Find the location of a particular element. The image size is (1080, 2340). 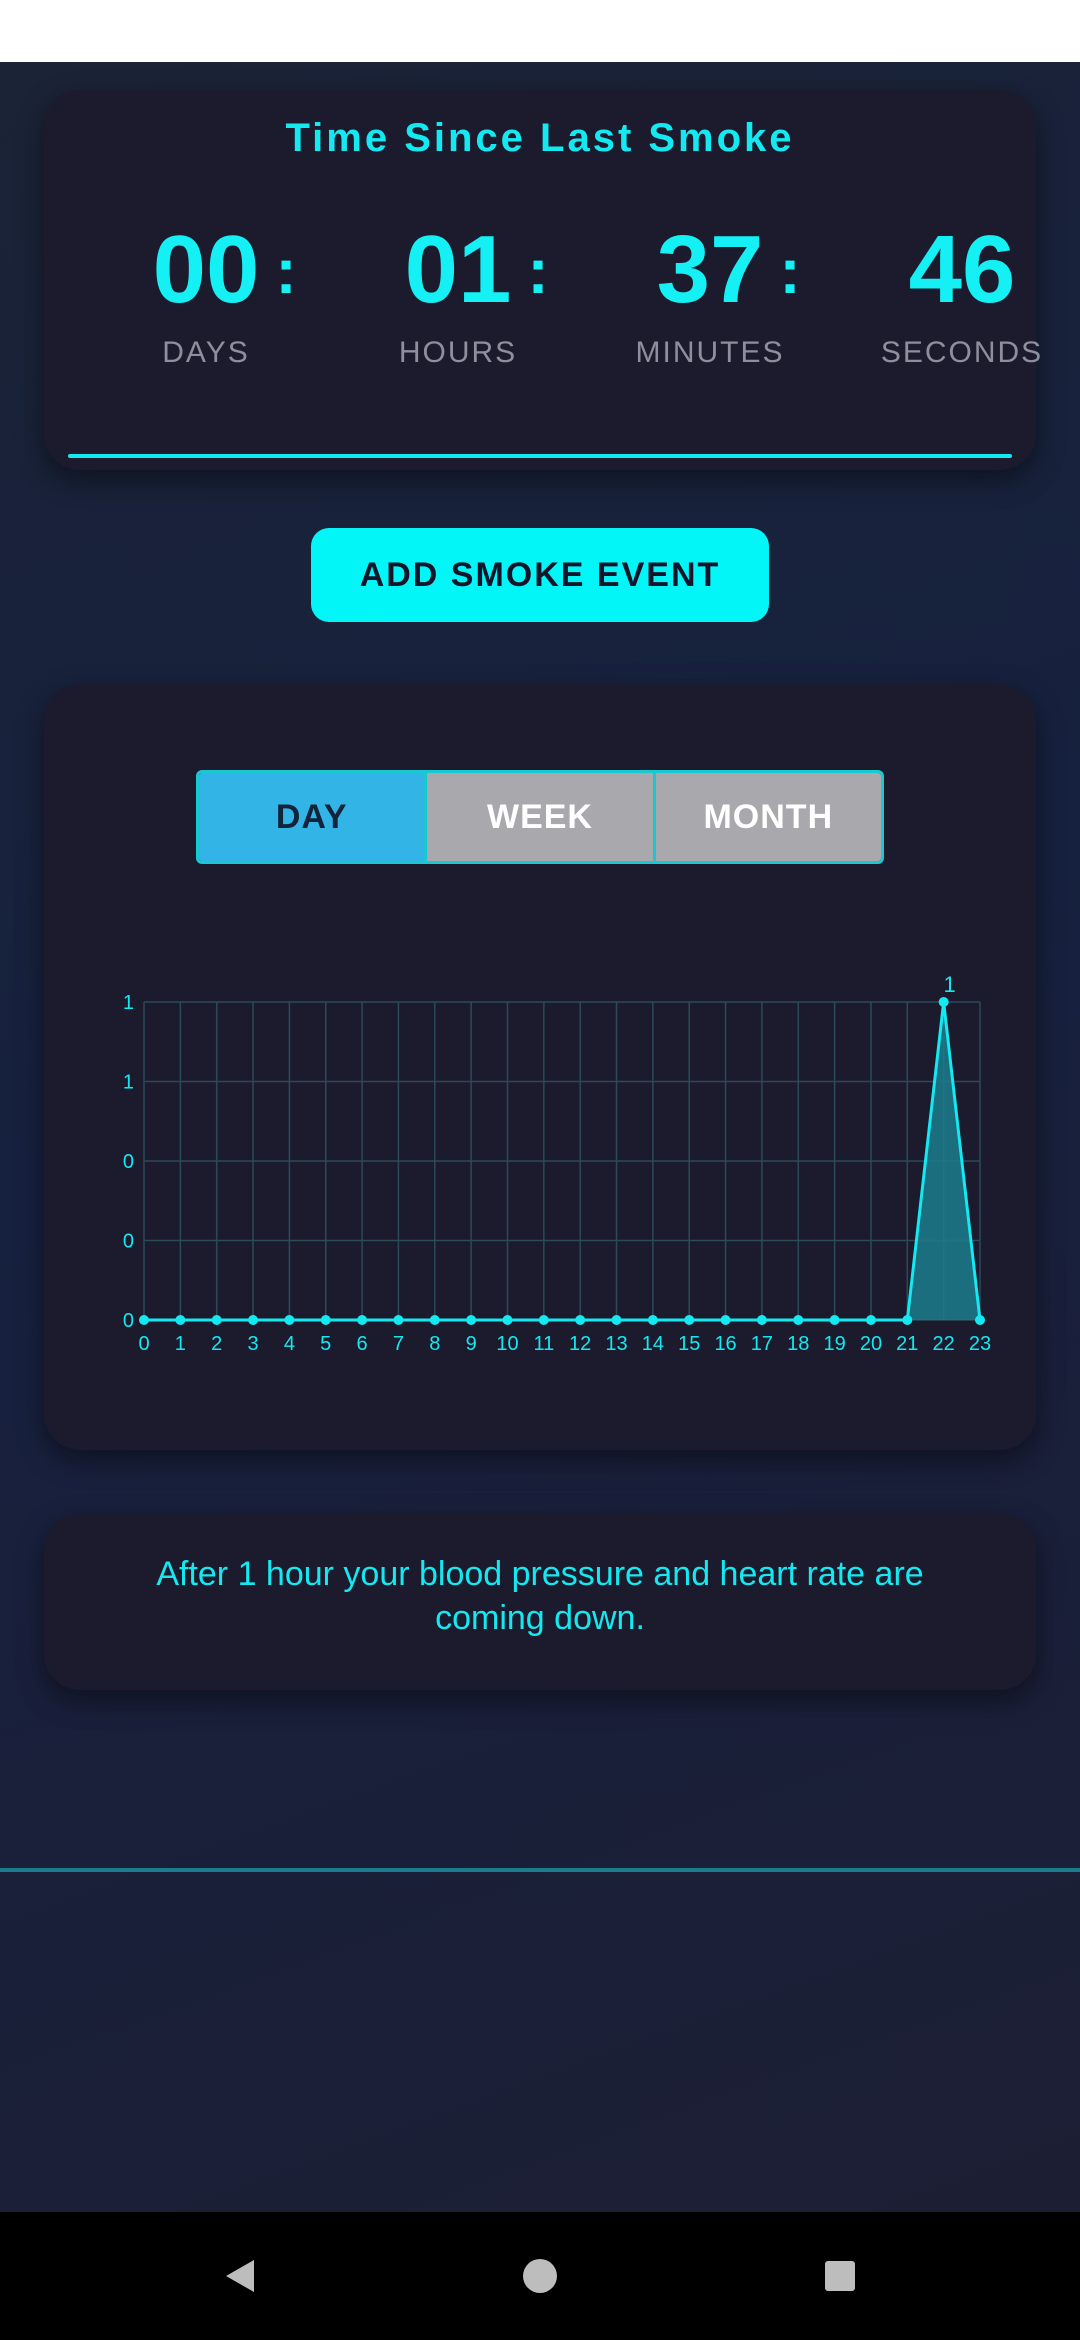

home-icon is located at coordinates (540, 2276).